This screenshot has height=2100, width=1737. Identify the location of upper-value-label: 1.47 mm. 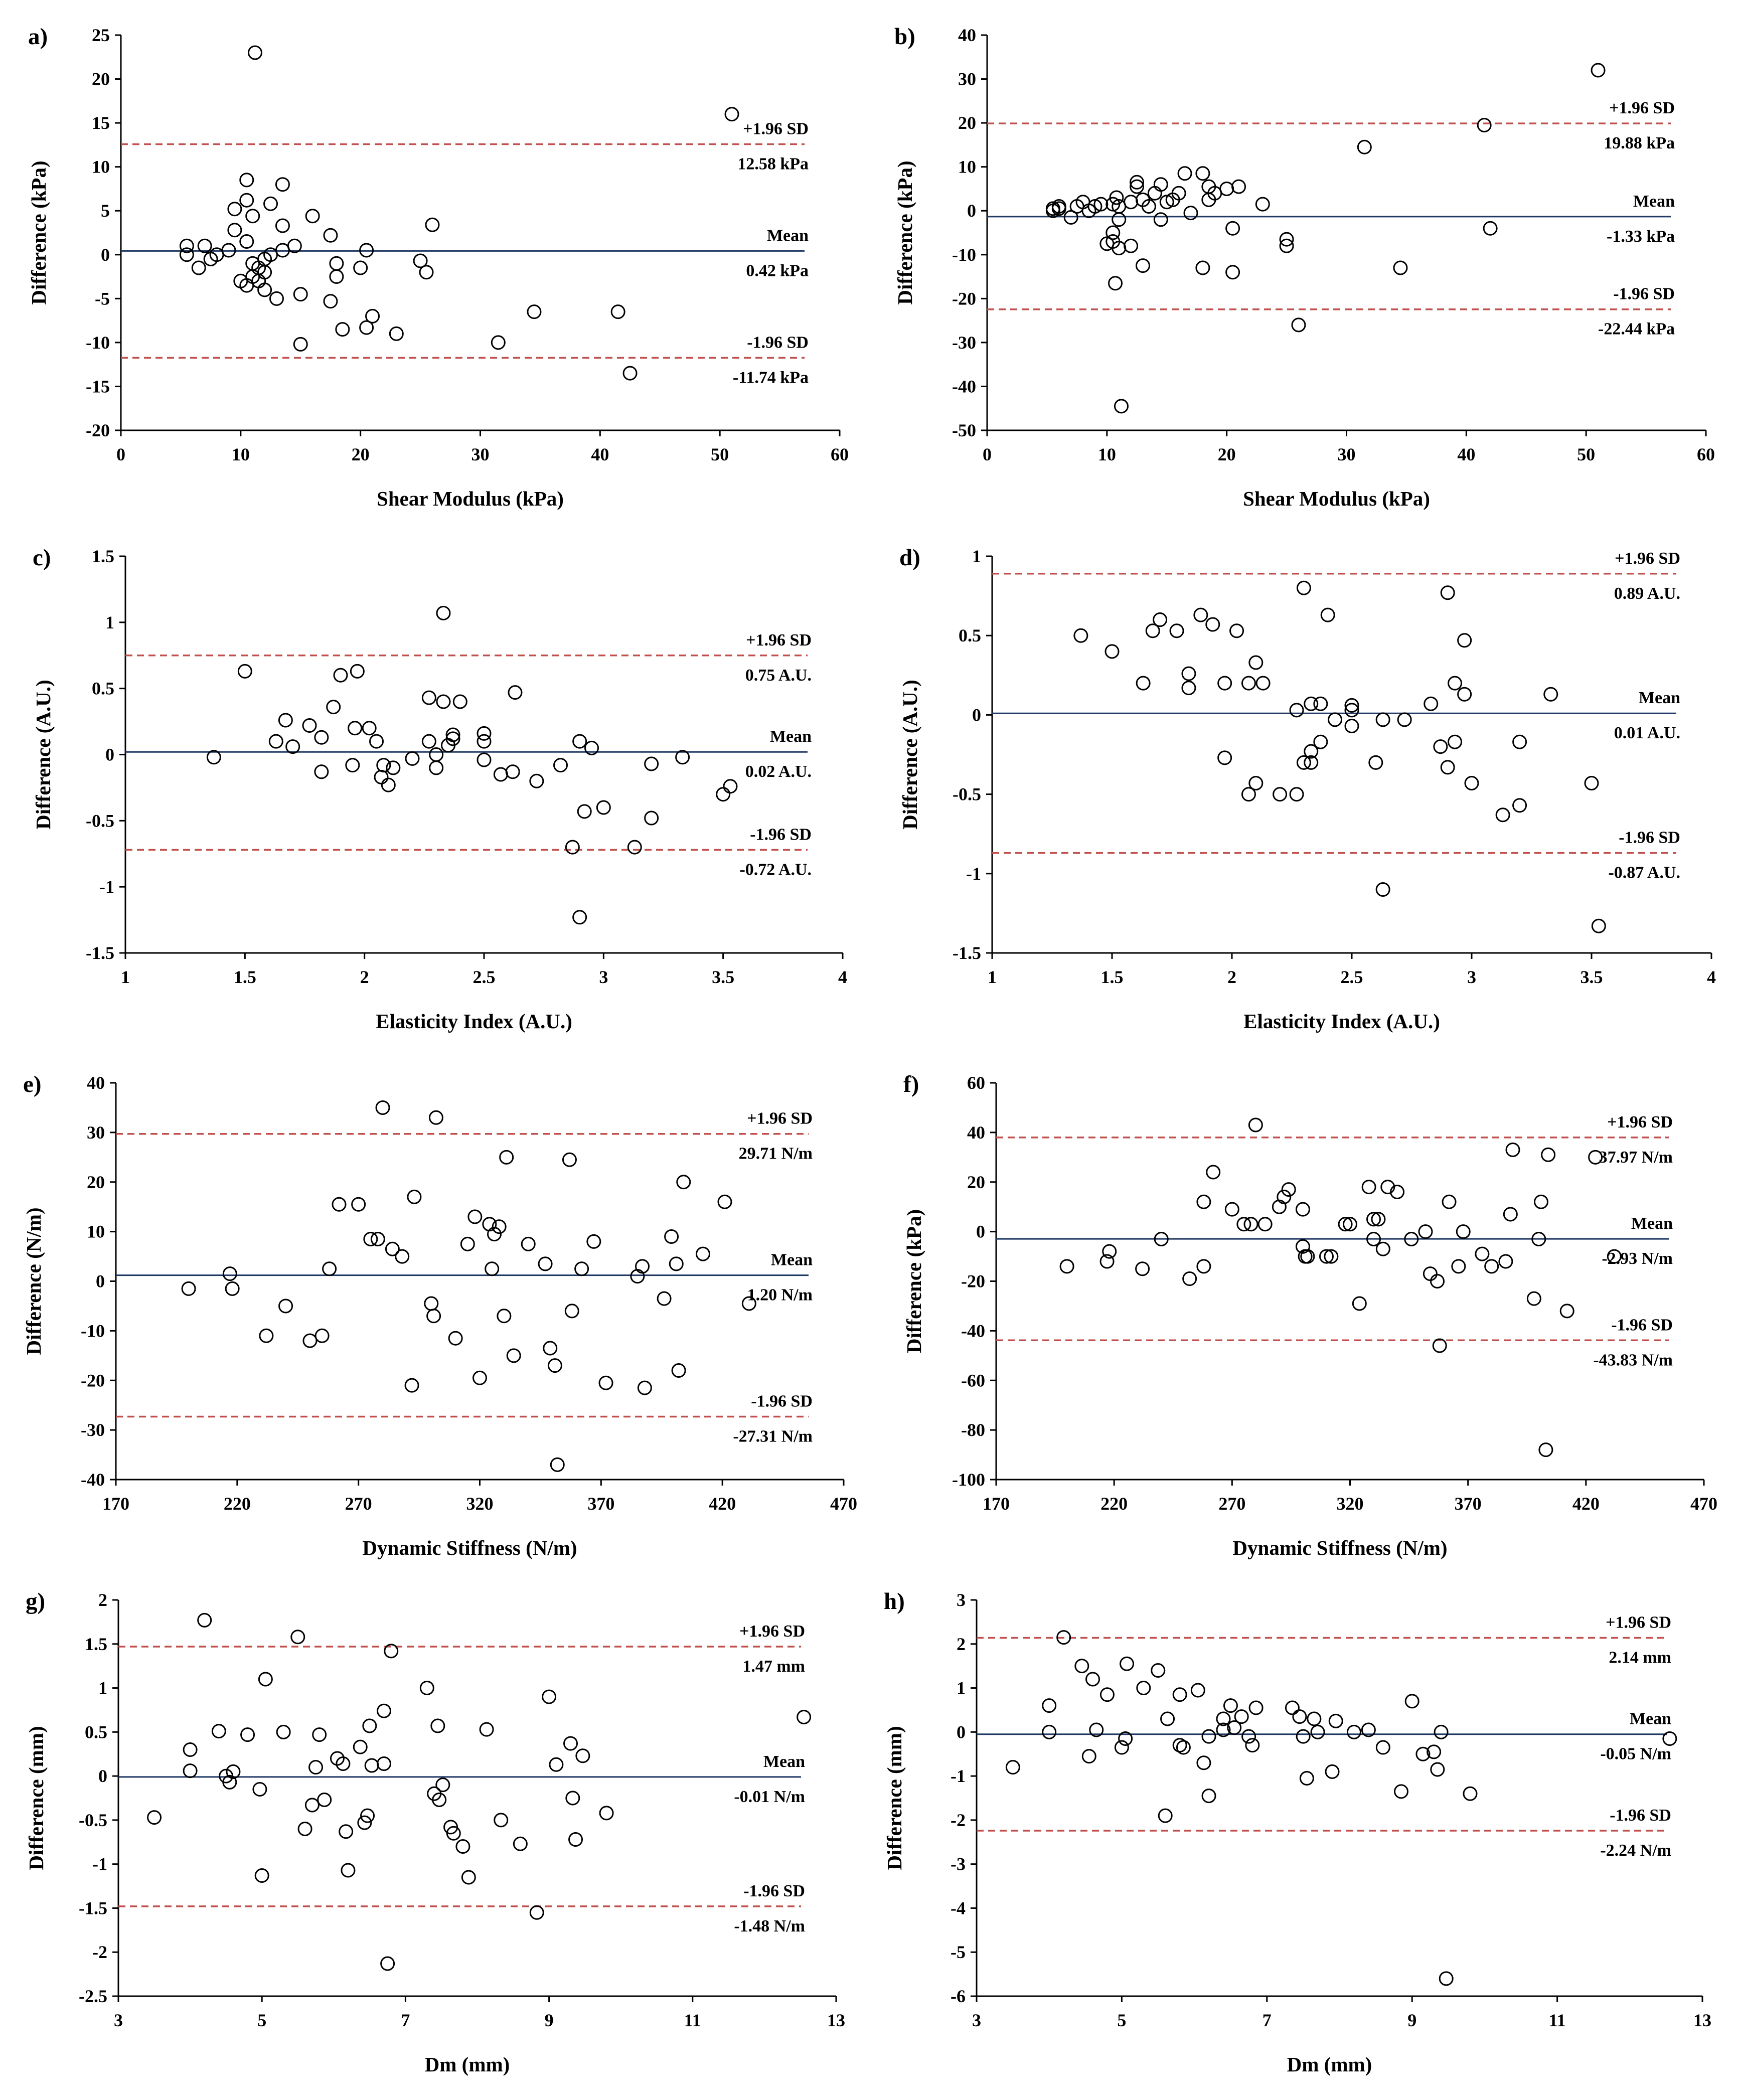
(773, 1667).